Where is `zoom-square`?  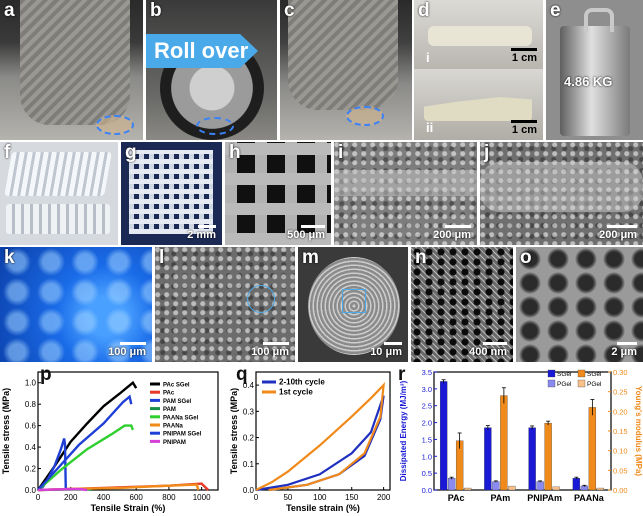
zoom-square is located at coordinates (354, 301).